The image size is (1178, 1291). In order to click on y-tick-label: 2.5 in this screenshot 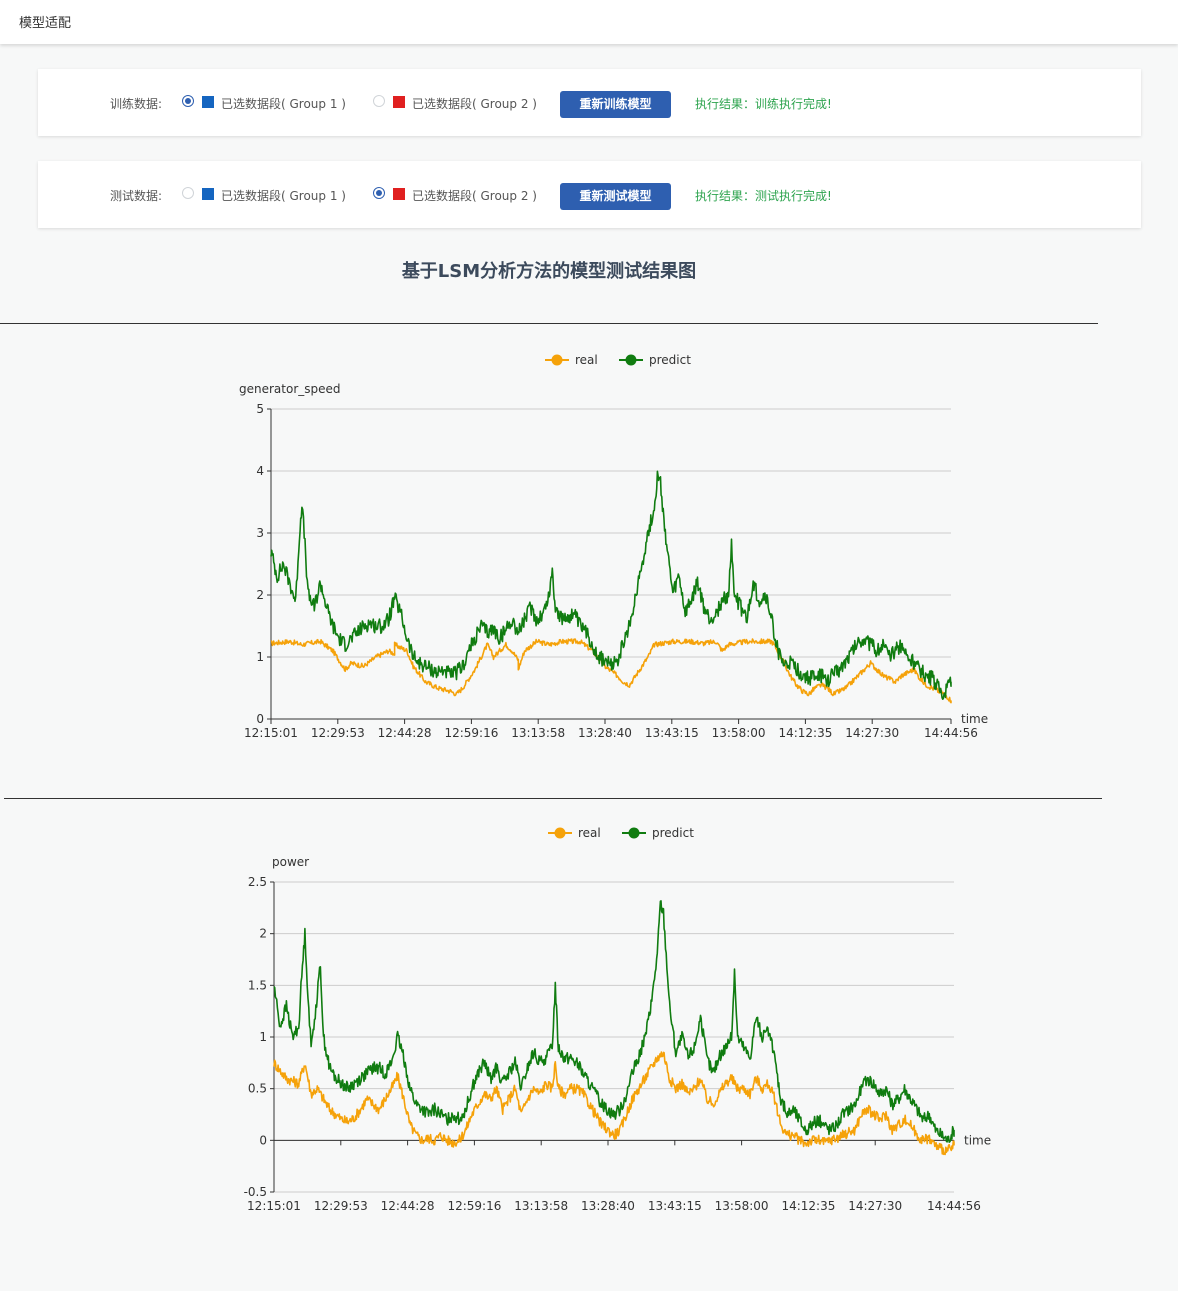, I will do `click(257, 882)`.